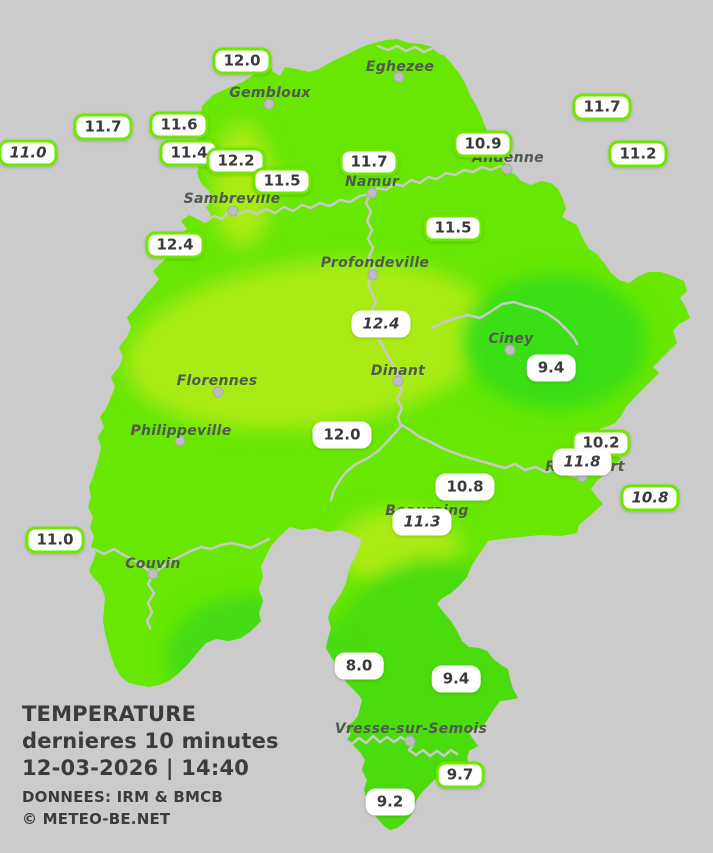  What do you see at coordinates (136, 768) in the screenshot?
I see `datetime-label: 12-03-2026 | 14:40` at bounding box center [136, 768].